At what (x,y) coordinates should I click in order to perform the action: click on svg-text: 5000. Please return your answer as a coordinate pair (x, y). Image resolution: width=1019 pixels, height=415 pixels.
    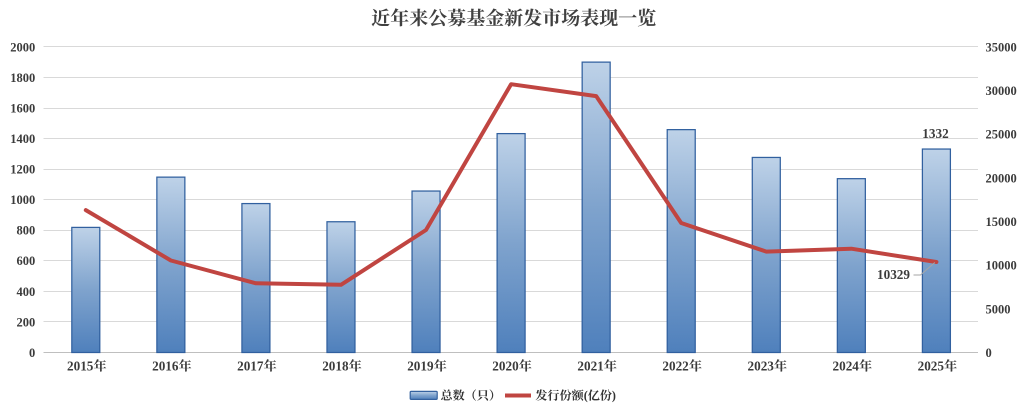
    Looking at the image, I should click on (998, 309).